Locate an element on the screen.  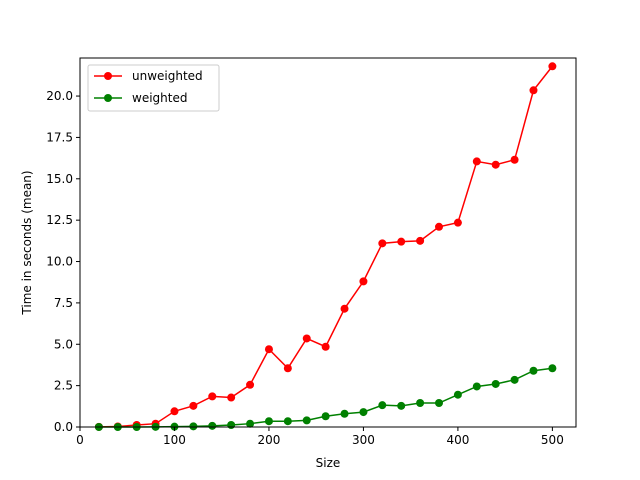
x-tick-label: 400 is located at coordinates (457, 440).